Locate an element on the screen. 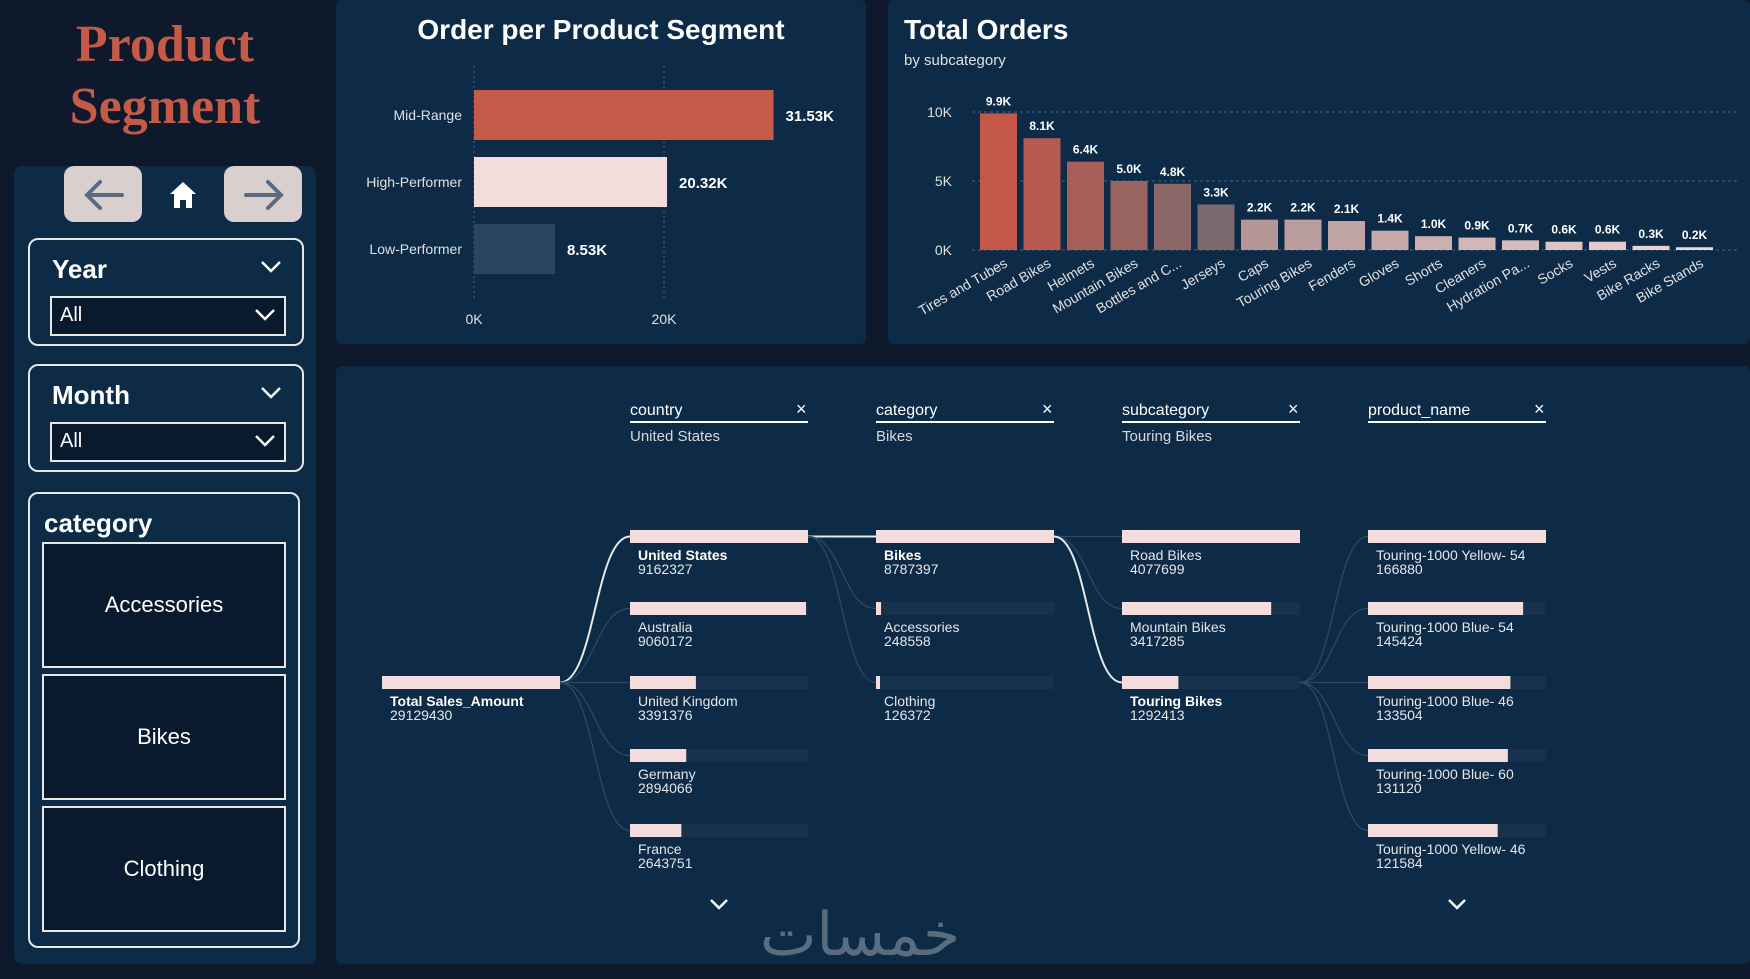 Image resolution: width=1750 pixels, height=979 pixels. category-label: Socks is located at coordinates (1554, 271).